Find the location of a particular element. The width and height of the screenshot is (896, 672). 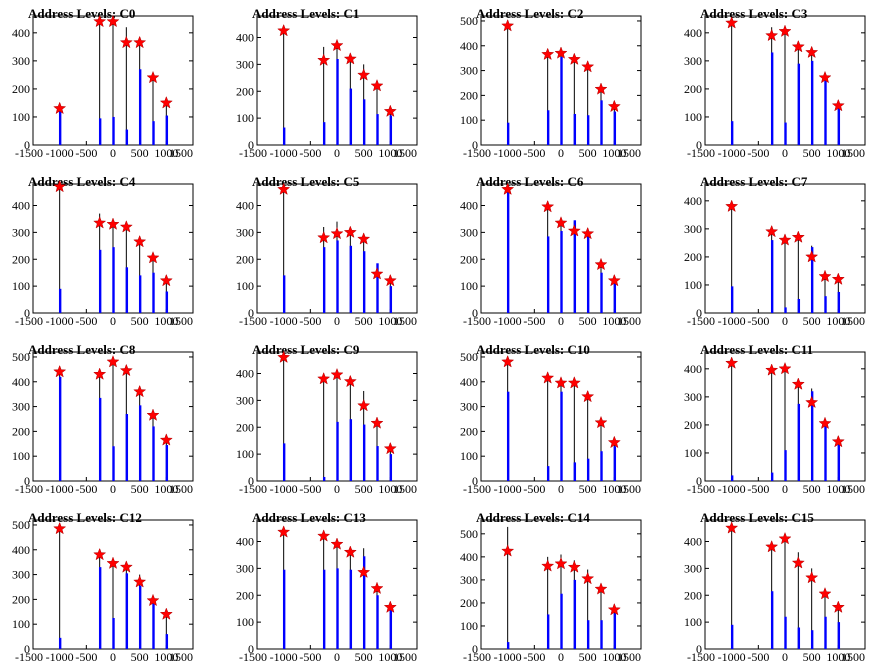

y-tick-label: 400 is located at coordinates (21, 206).